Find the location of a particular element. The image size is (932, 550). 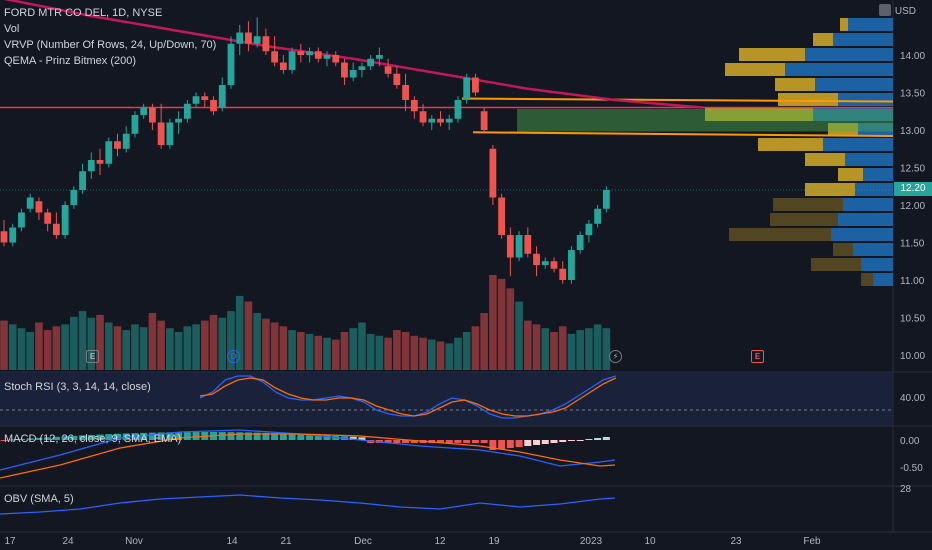

price-tick: 13.00 is located at coordinates (912, 131).